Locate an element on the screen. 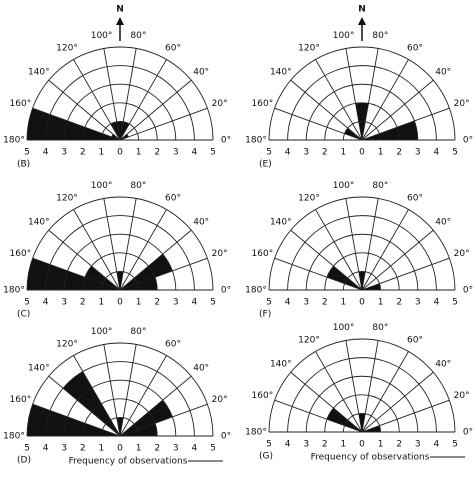 The width and height of the screenshot is (474, 485). panel-label: (G) is located at coordinates (266, 457).